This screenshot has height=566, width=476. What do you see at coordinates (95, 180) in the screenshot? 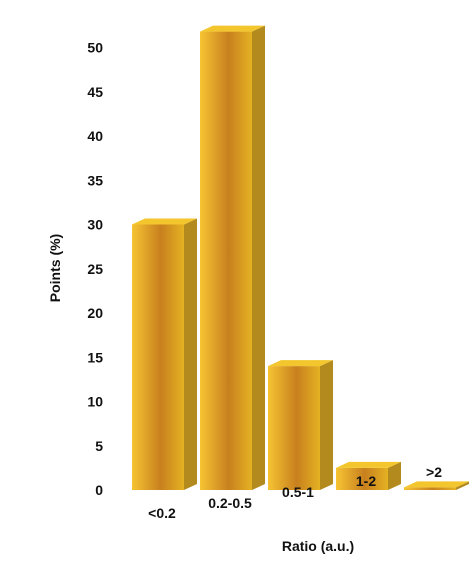
I see `y-tick-label: 35` at bounding box center [95, 180].